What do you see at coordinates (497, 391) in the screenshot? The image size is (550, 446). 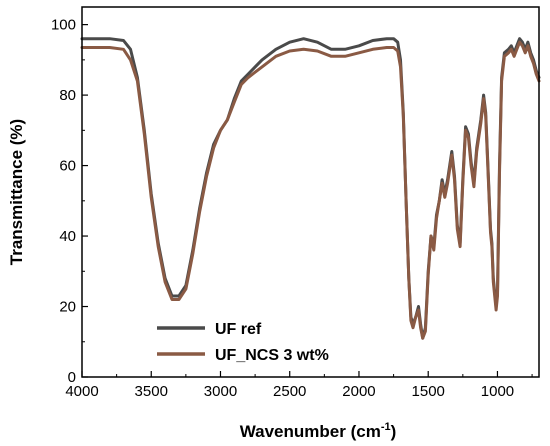 I see `x-tick-label: 1000` at bounding box center [497, 391].